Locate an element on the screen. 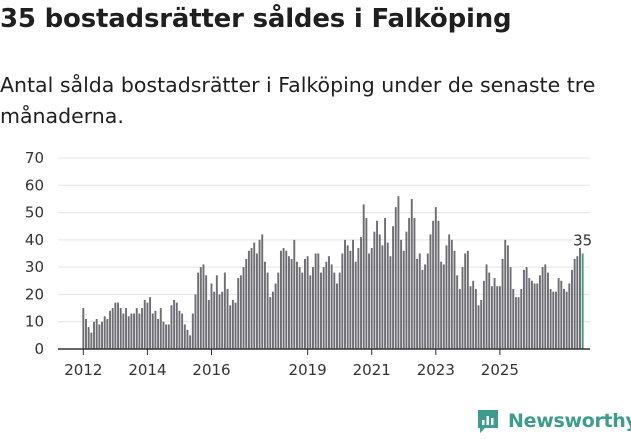 This screenshot has width=631, height=439. y-axis-ticks: 0 10 20 30 40 50 60 70 is located at coordinates (34, 253).